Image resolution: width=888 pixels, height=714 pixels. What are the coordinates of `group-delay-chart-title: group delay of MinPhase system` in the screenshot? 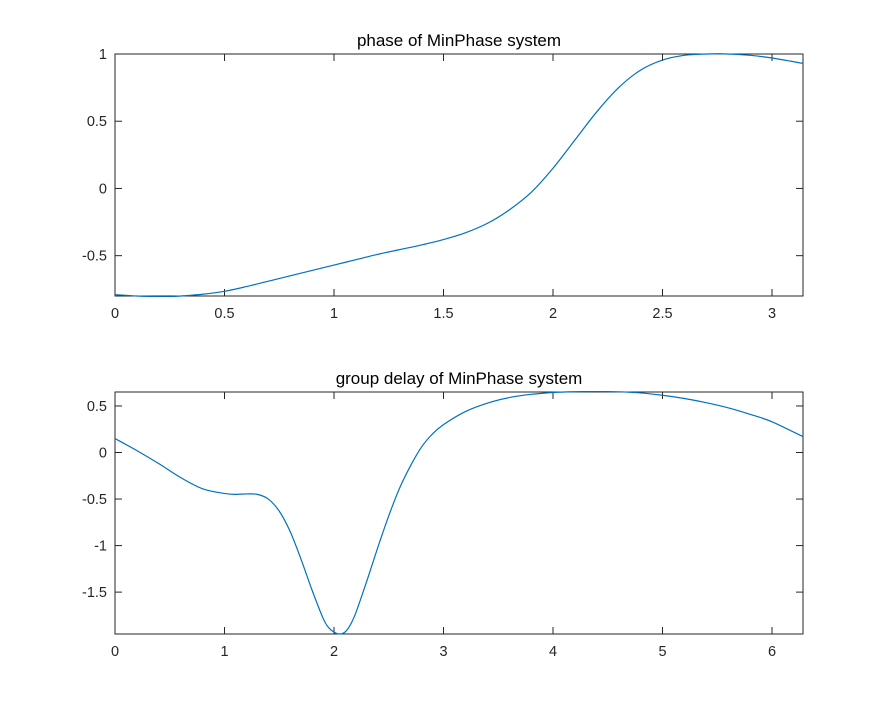 It's located at (459, 378).